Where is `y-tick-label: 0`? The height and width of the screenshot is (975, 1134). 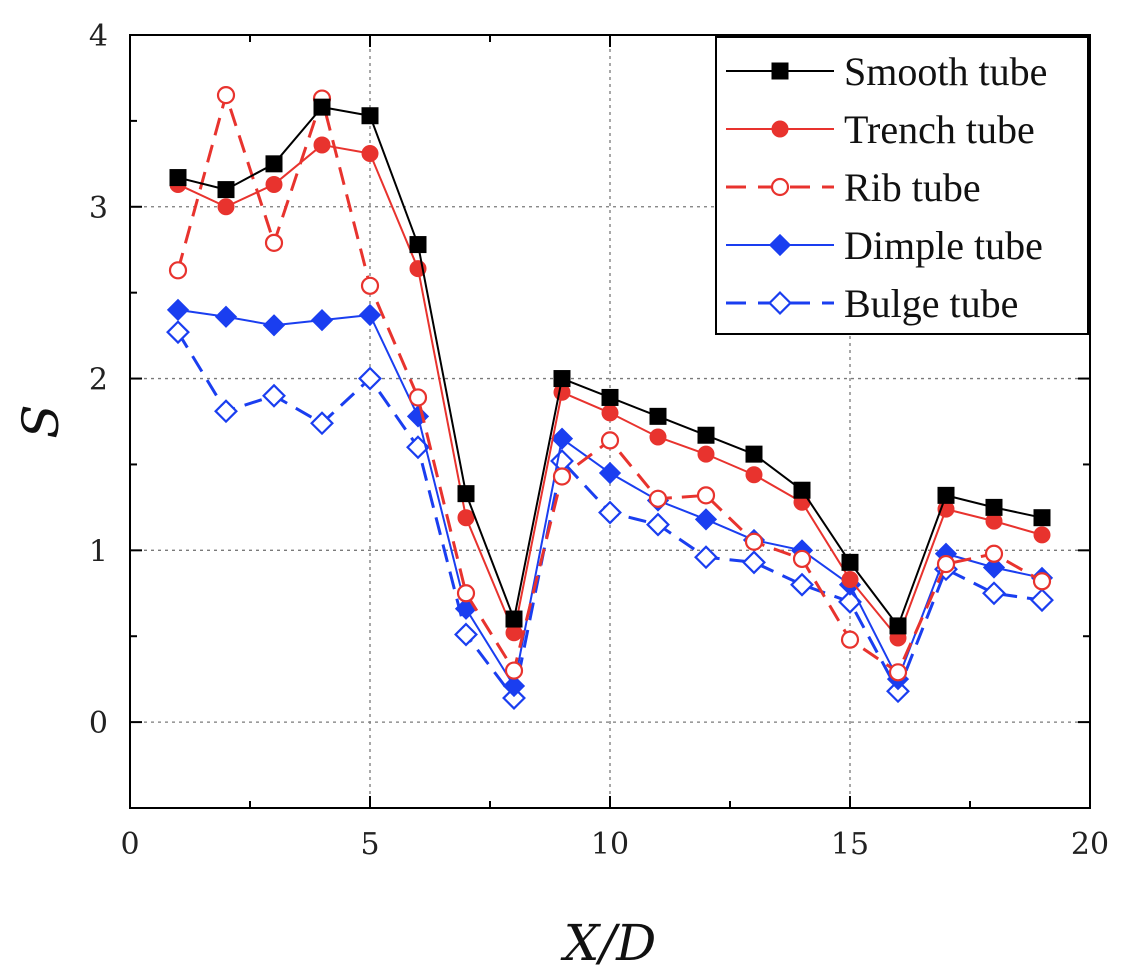 y-tick-label: 0 is located at coordinates (98, 723).